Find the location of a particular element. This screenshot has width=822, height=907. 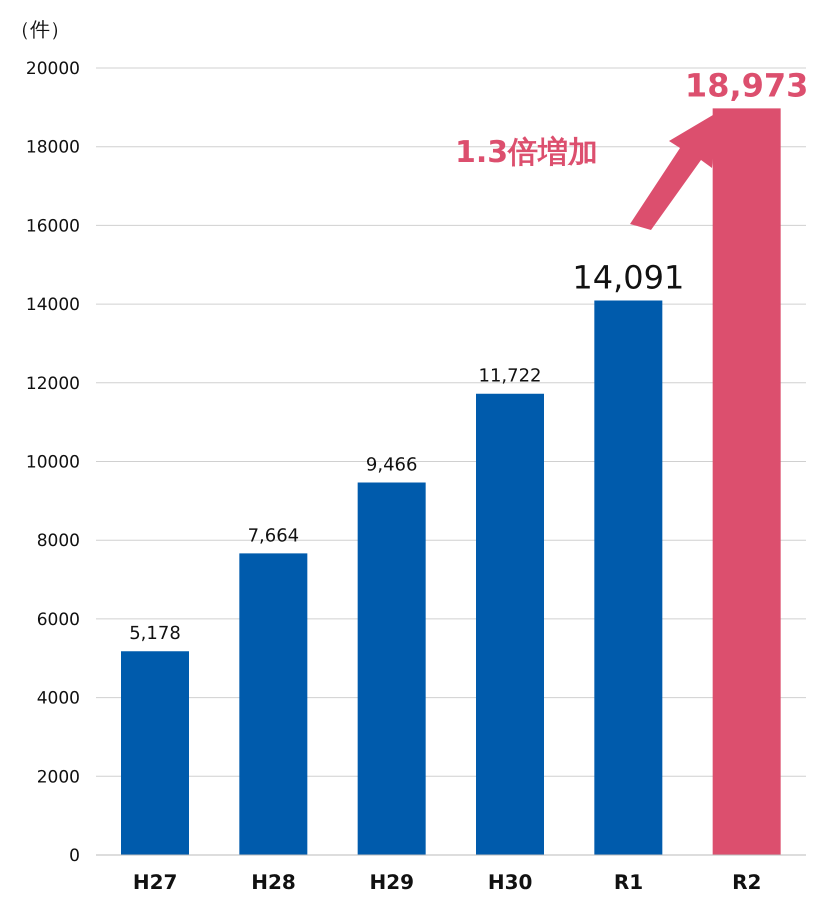

y-tick-label: 6000 is located at coordinates (58, 620).